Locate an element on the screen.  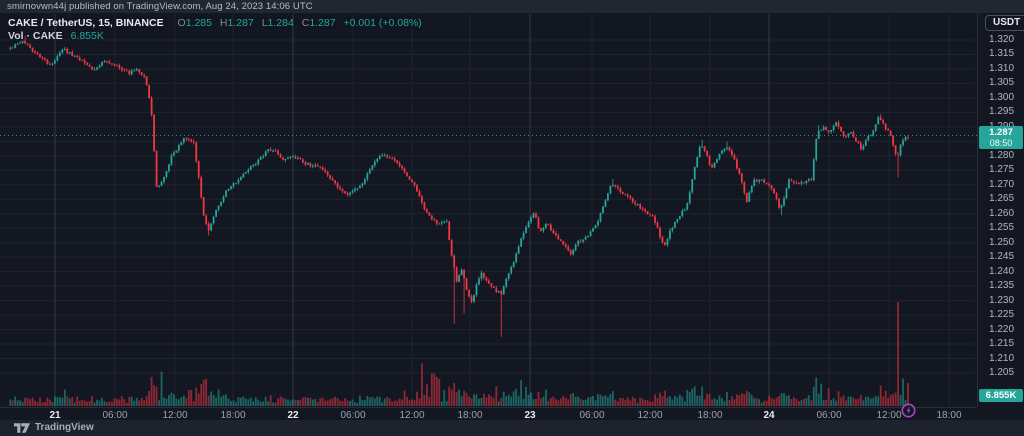
price-tick-label: 1.305 is located at coordinates (1001, 83).